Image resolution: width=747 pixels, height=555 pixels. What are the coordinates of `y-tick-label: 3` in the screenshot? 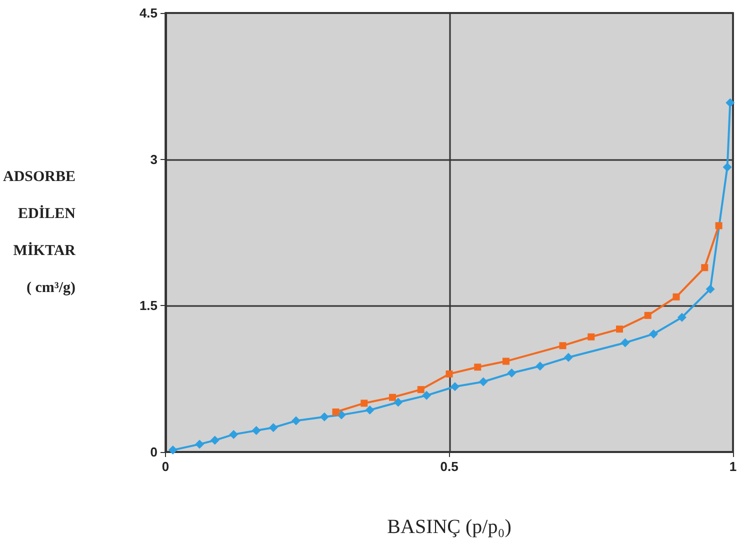 It's located at (154, 159).